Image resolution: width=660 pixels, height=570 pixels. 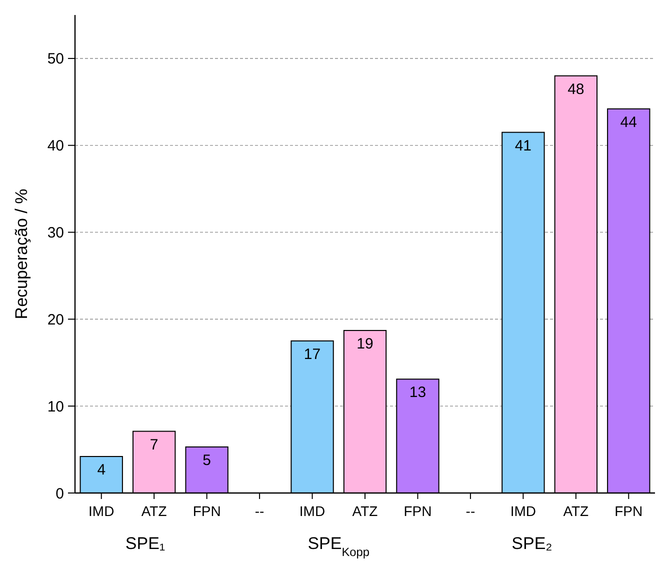 I want to click on data-label: 4, so click(x=101, y=470).